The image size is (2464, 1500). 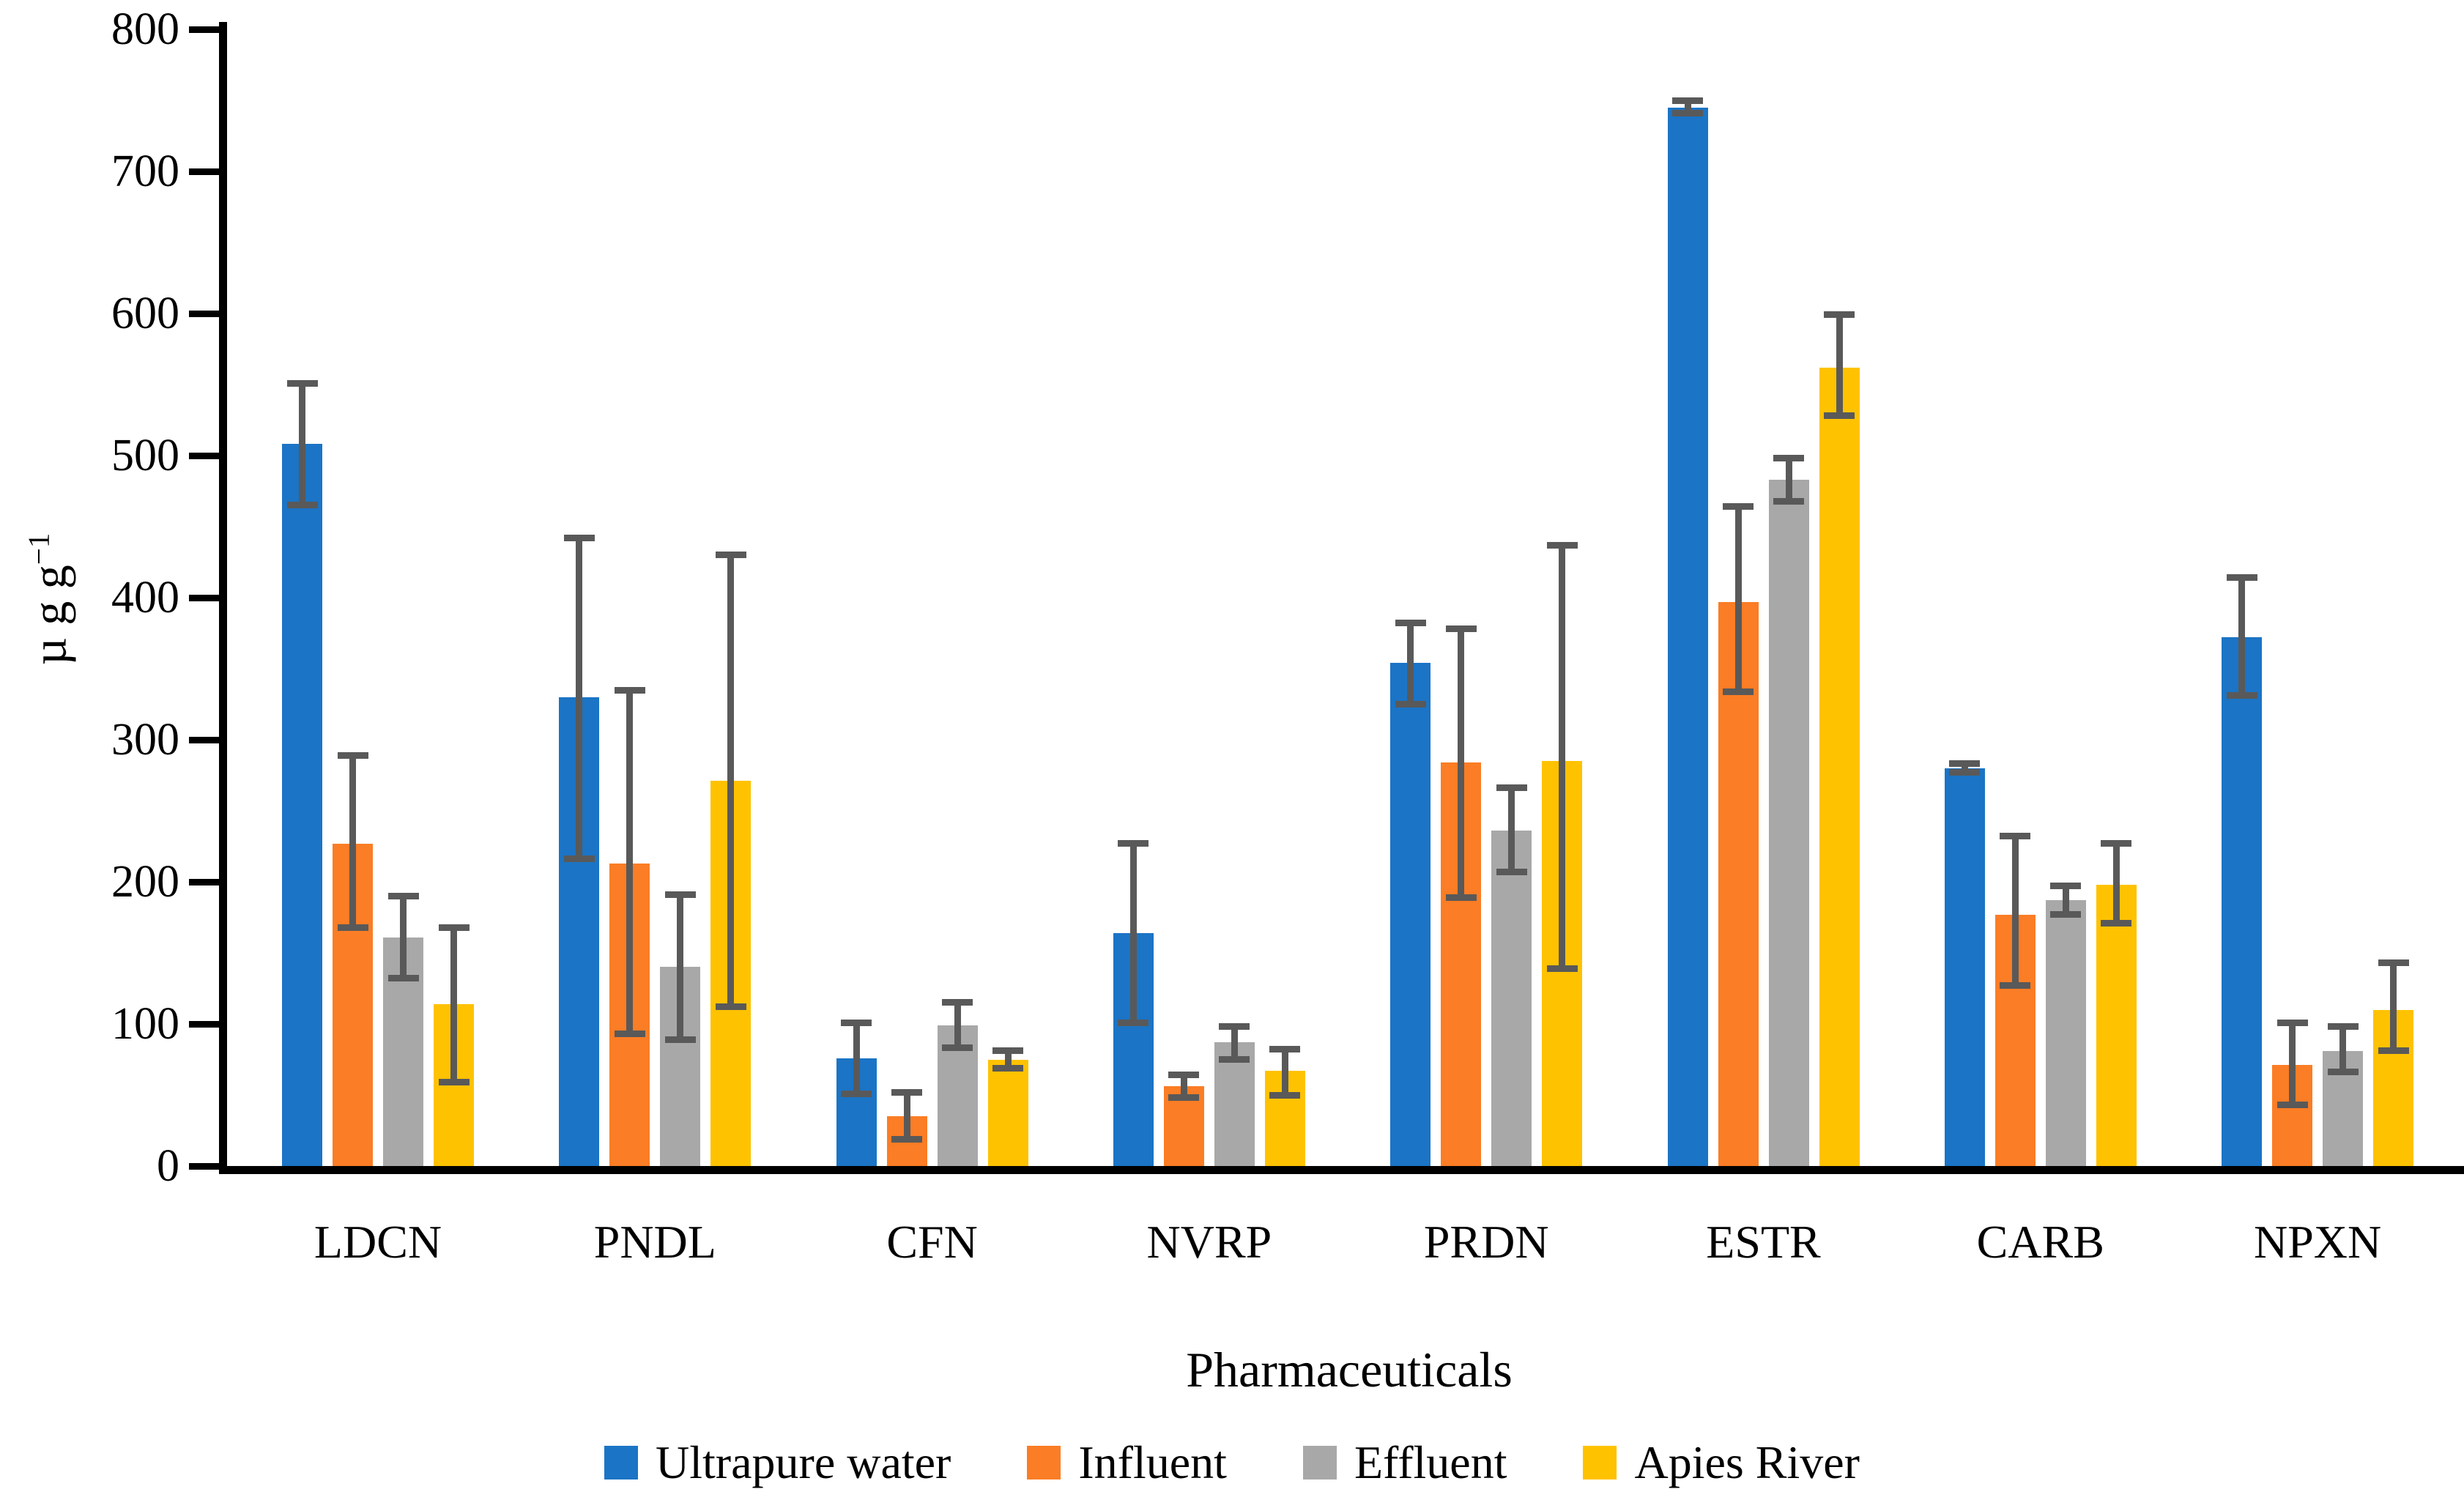 What do you see at coordinates (39, 548) in the screenshot?
I see `y-axis-unit-exponent: −1` at bounding box center [39, 548].